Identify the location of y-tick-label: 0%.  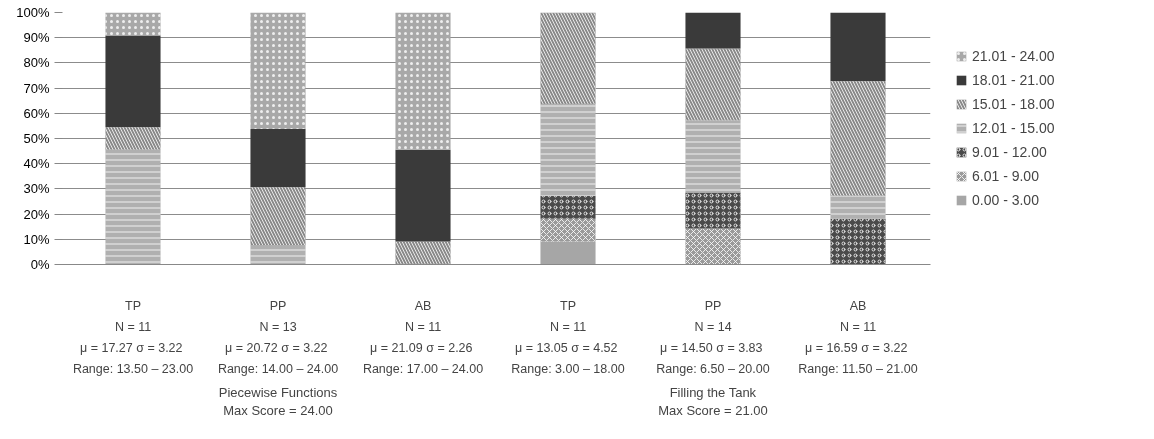
(40, 264).